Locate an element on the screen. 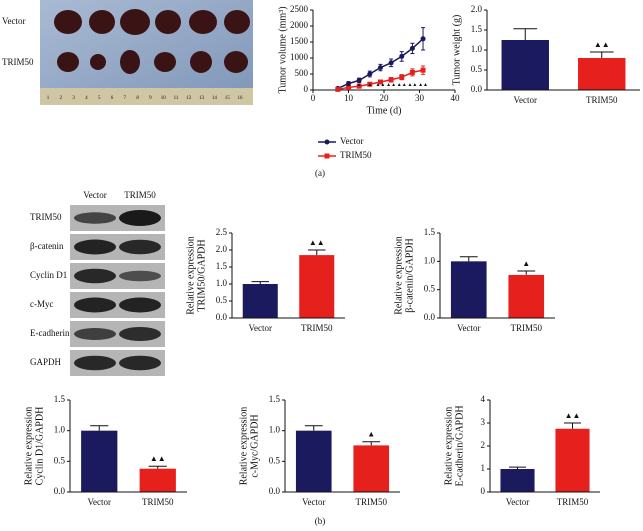 The image size is (643, 531). y-axis-label: TRIM50/GAPDH is located at coordinates (201, 275).